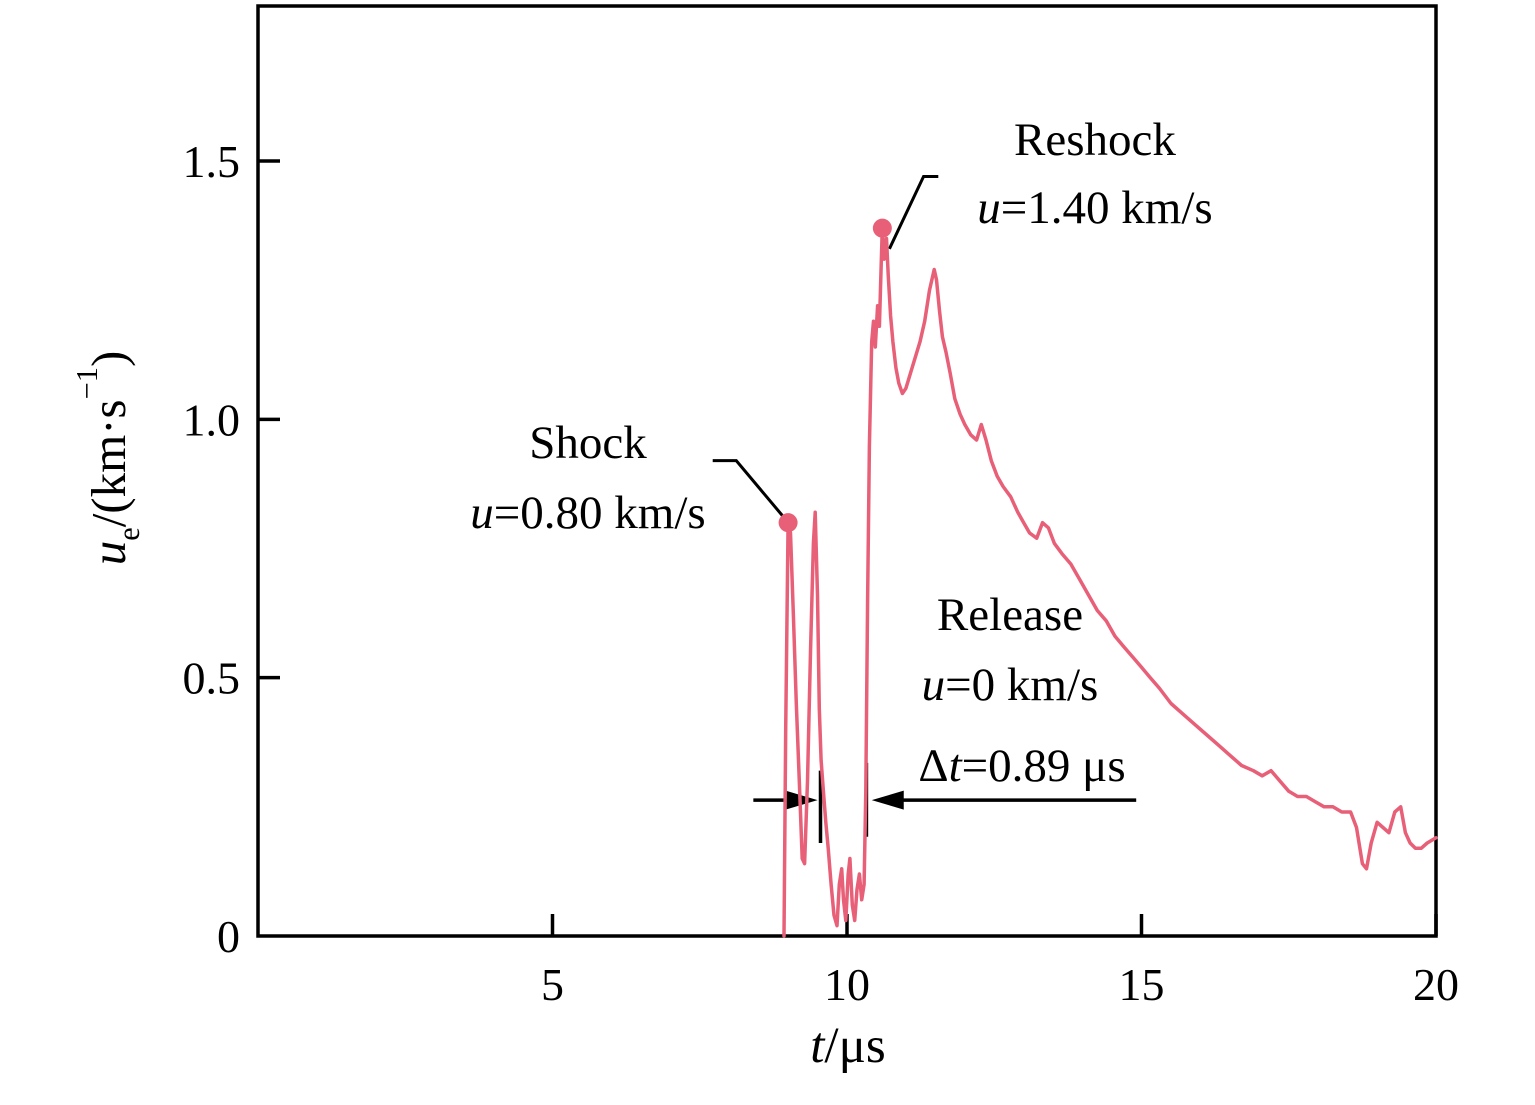 The width and height of the screenshot is (1535, 1105). Describe the element at coordinates (87, 383) in the screenshot. I see `y-label-exponent: −1` at that location.